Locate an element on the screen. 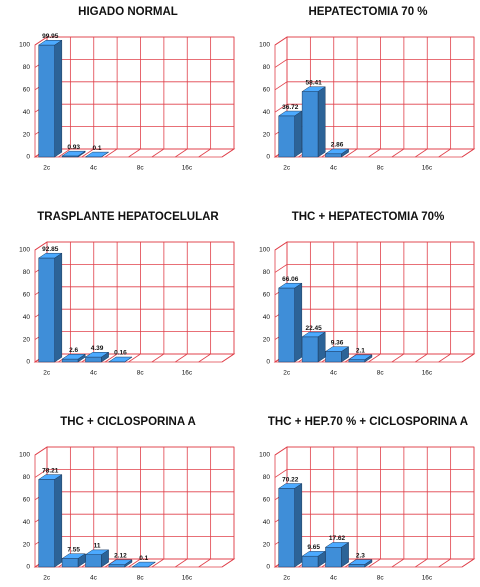 This screenshot has height=587, width=480. y-tick-label: 60 is located at coordinates (27, 500).